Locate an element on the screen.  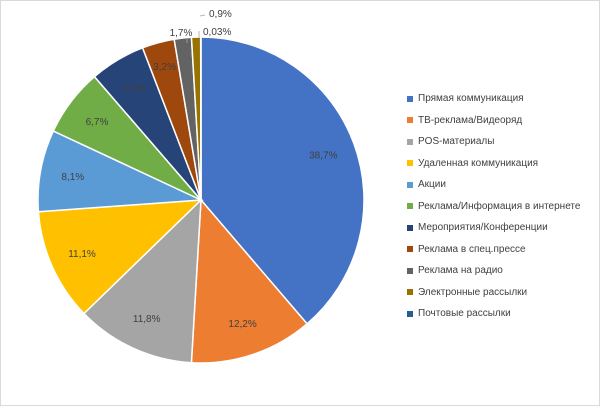
legend-item-6: Реклама/Информация в интернете is located at coordinates (502, 207).